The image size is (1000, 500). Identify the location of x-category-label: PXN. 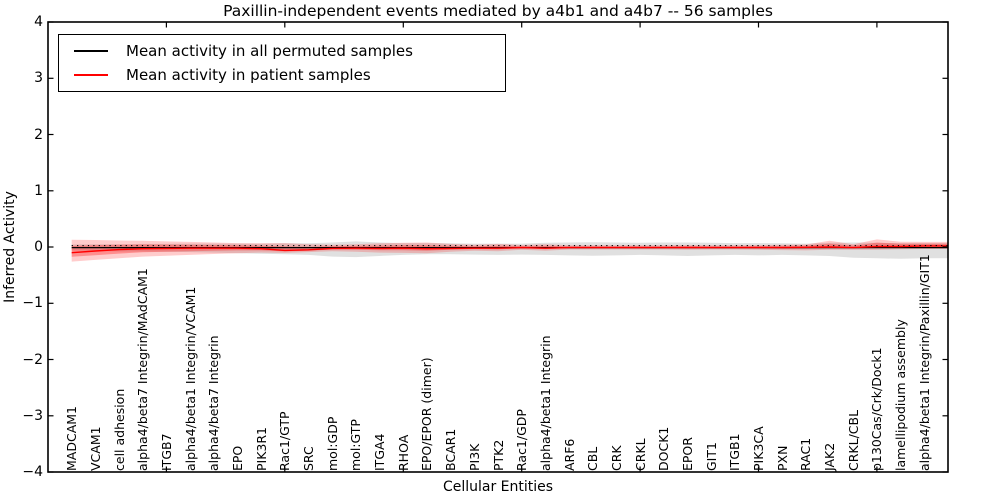
(782, 458).